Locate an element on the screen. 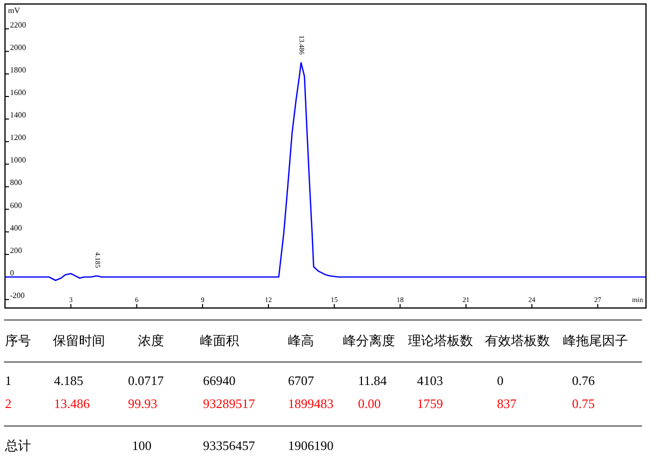 This screenshot has width=650, height=457. y-tick-label: 2200 is located at coordinates (18, 25).